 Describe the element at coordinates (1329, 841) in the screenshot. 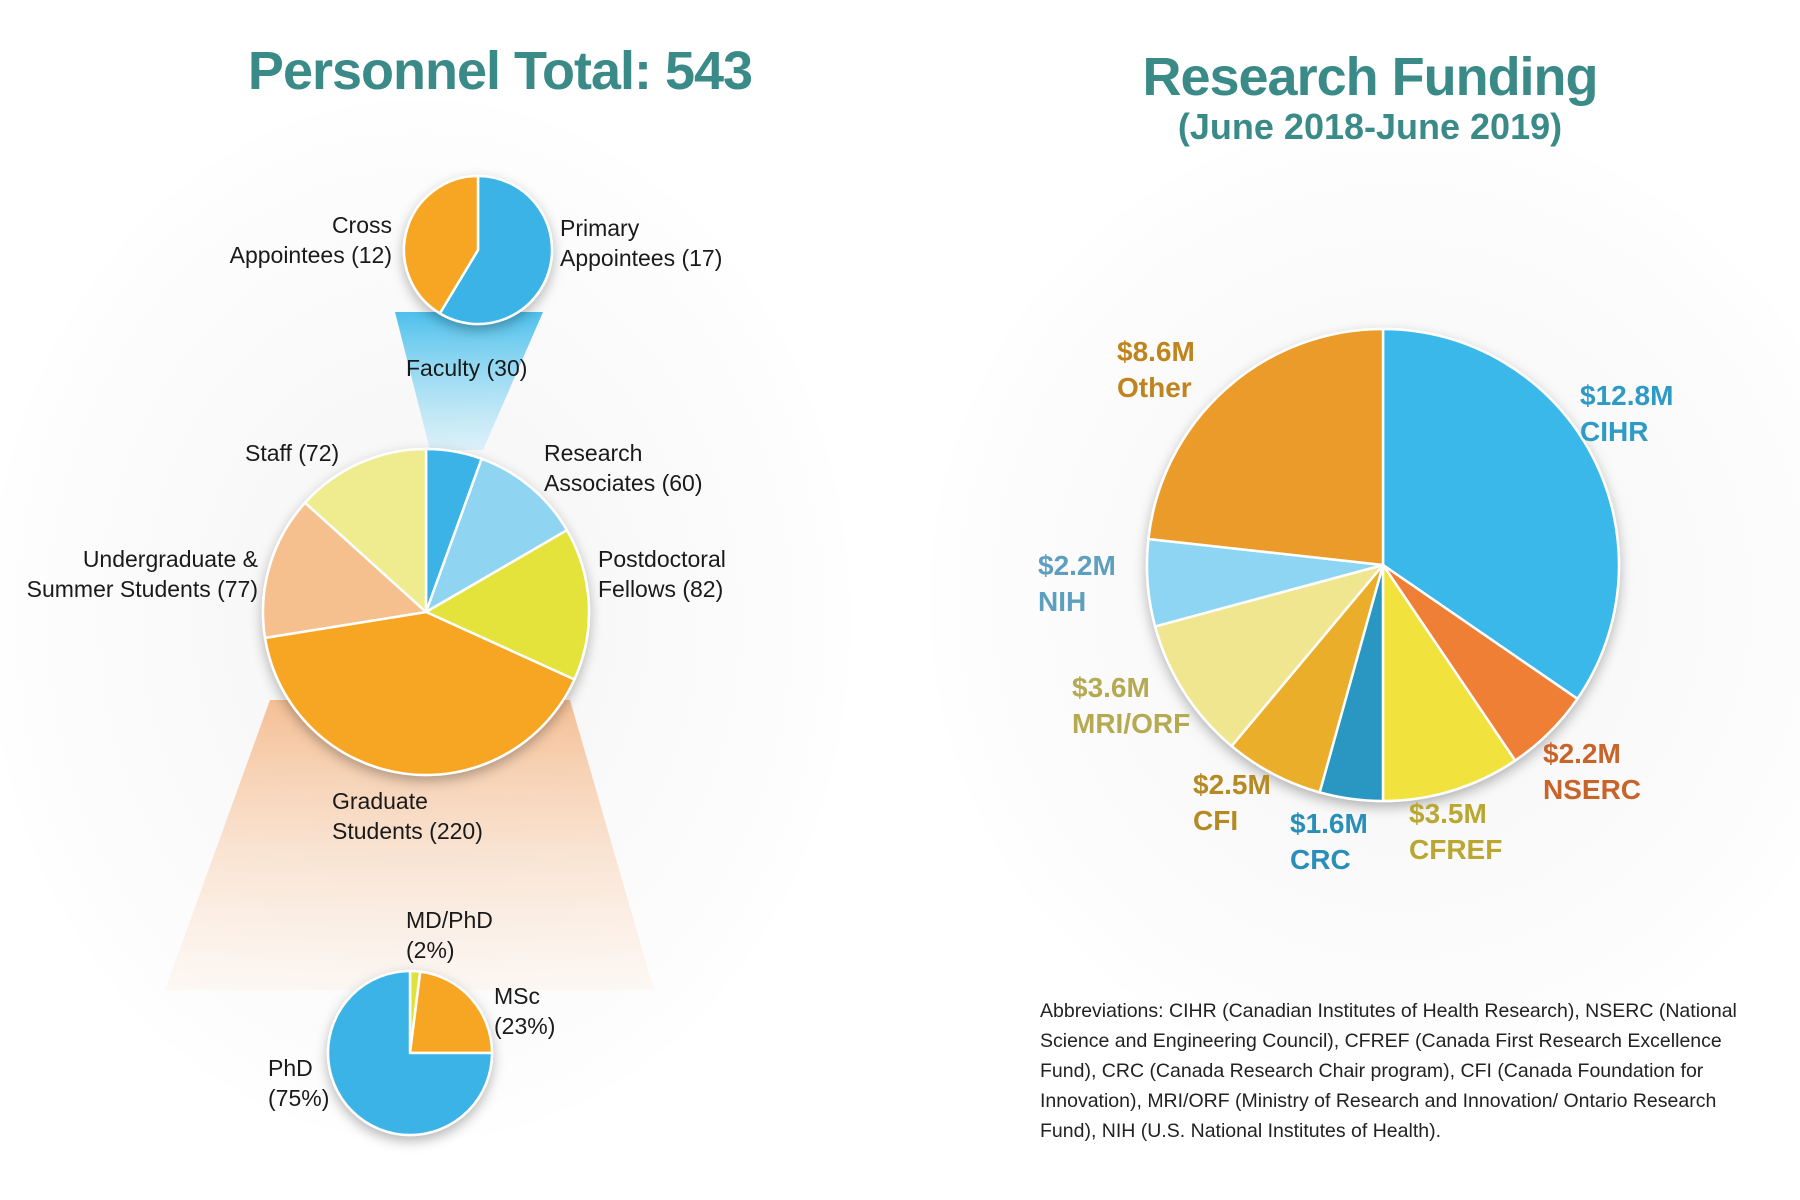

I see `label-crc: $1.6M CRC` at that location.